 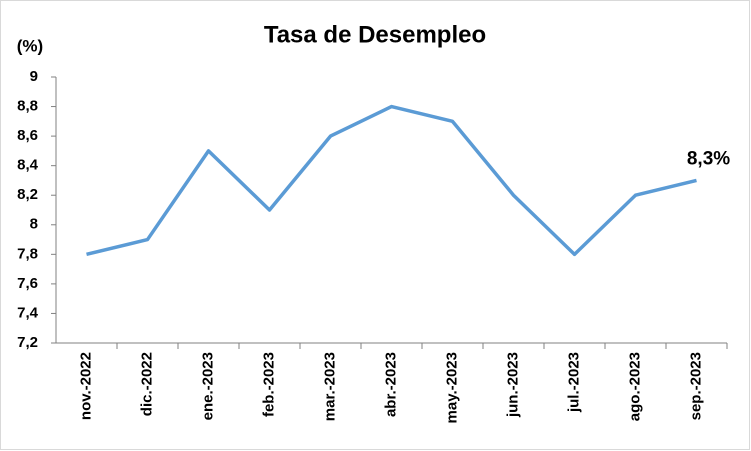 What do you see at coordinates (30, 45) in the screenshot?
I see `y-axis-label: (%)` at bounding box center [30, 45].